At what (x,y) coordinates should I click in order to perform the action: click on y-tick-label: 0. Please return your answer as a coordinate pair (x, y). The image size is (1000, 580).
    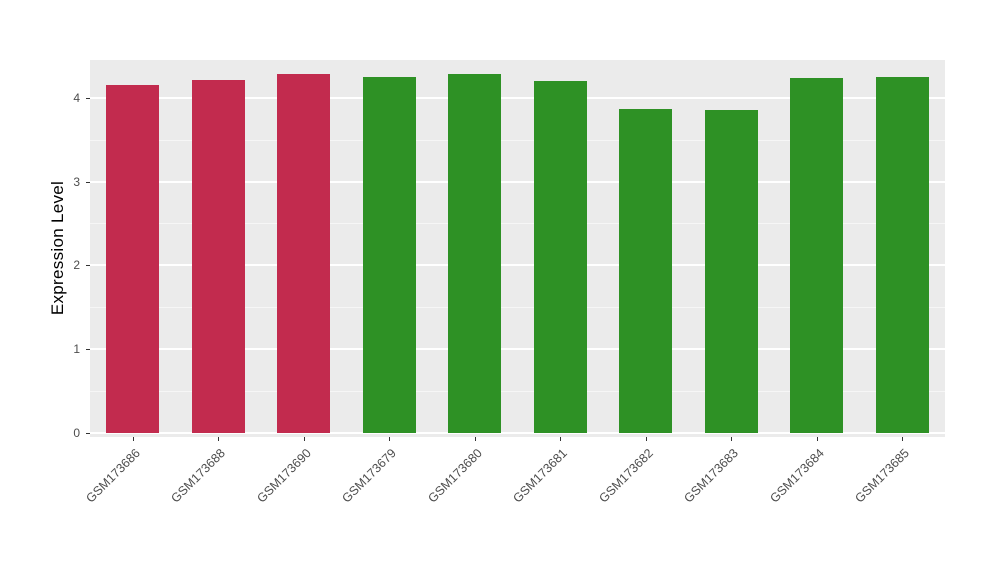
    Looking at the image, I should click on (76, 433).